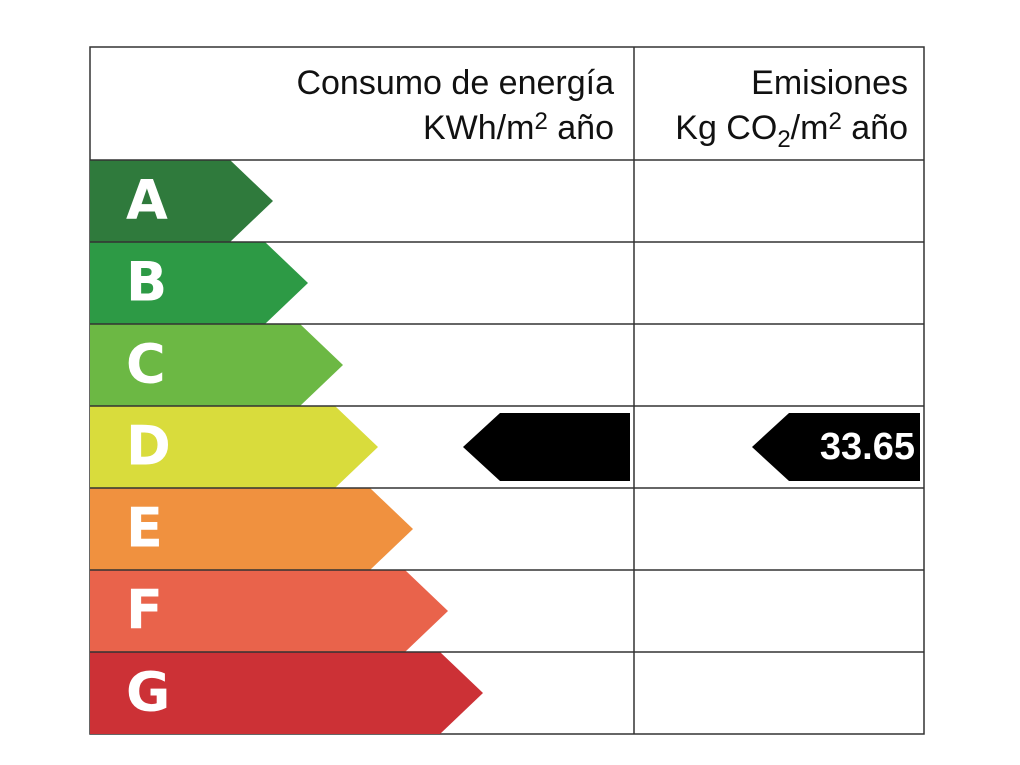 This screenshot has width=1020, height=765. I want to click on class-letter: G, so click(148, 692).